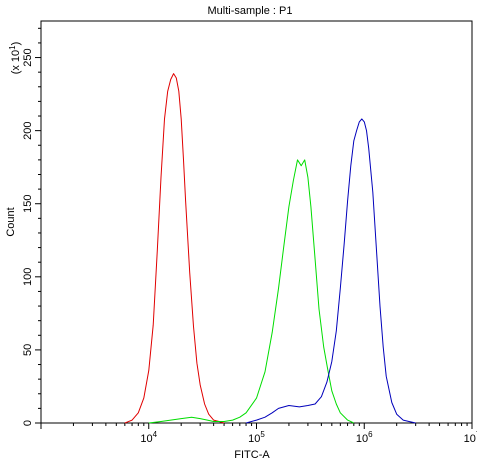 The height and width of the screenshot is (462, 477). I want to click on y-tick-label: 250, so click(28, 57).